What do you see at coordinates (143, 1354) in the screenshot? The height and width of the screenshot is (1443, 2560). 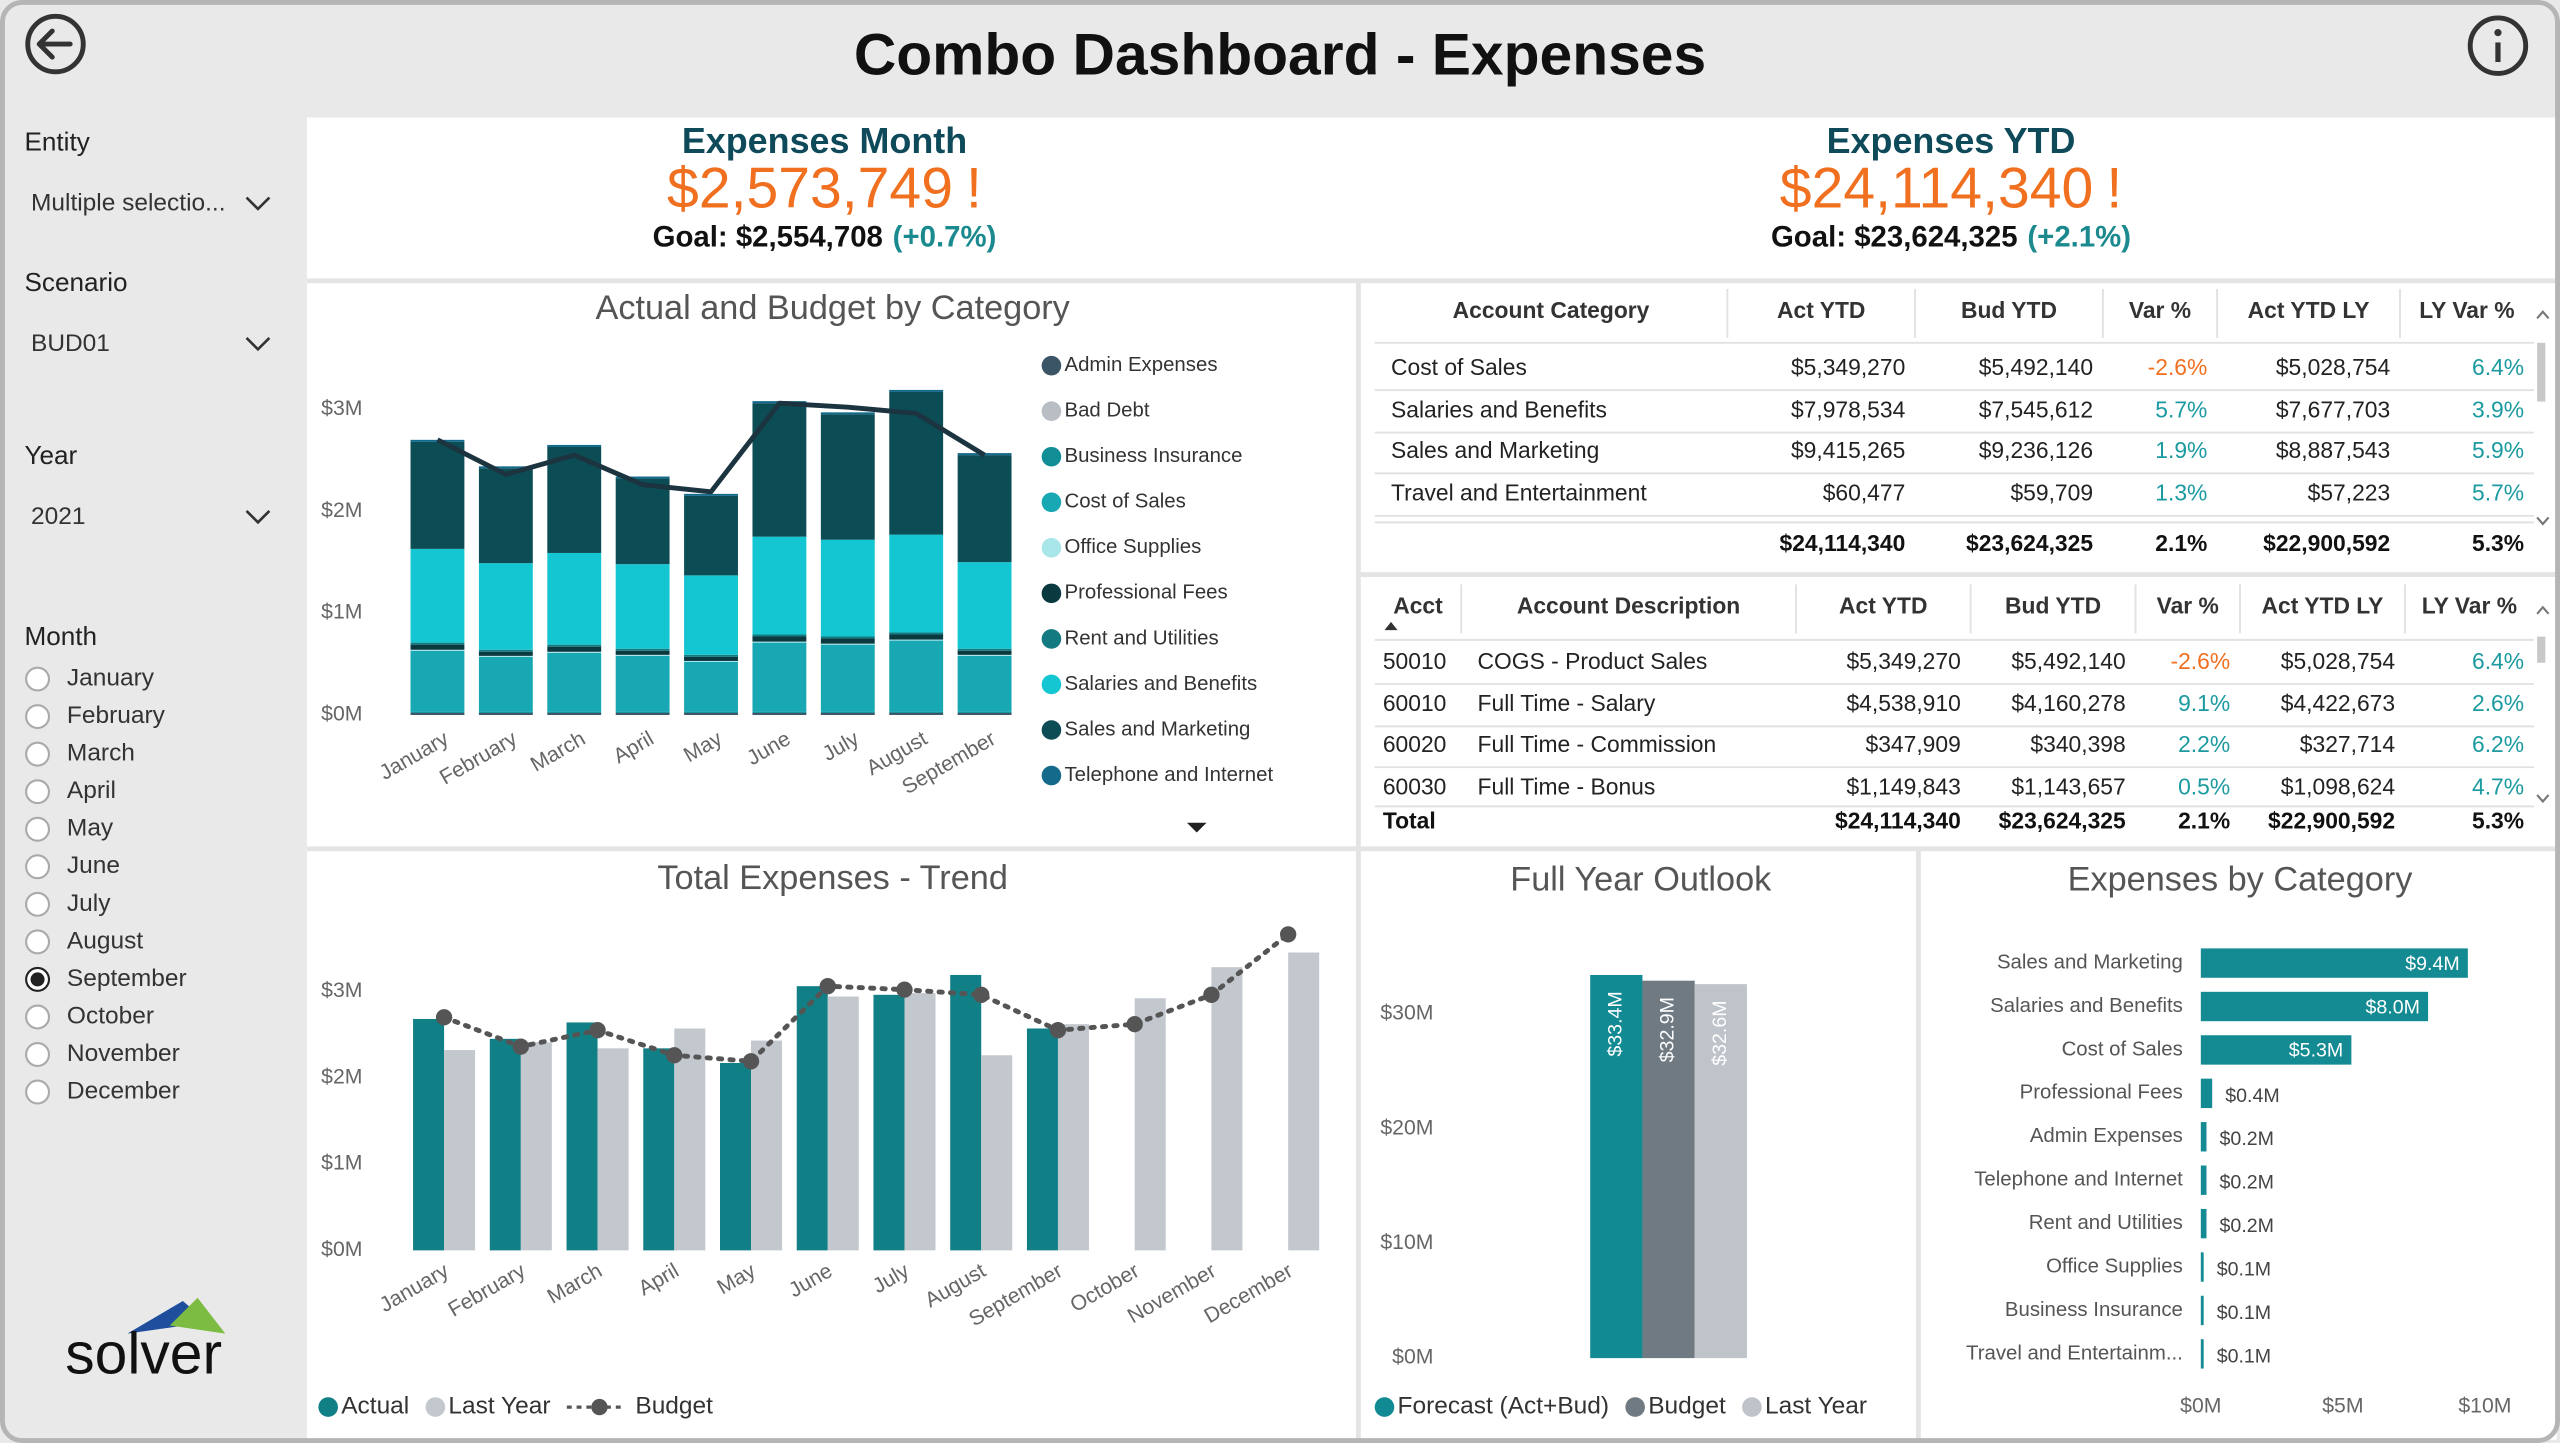 I see `logo-text: solver` at bounding box center [143, 1354].